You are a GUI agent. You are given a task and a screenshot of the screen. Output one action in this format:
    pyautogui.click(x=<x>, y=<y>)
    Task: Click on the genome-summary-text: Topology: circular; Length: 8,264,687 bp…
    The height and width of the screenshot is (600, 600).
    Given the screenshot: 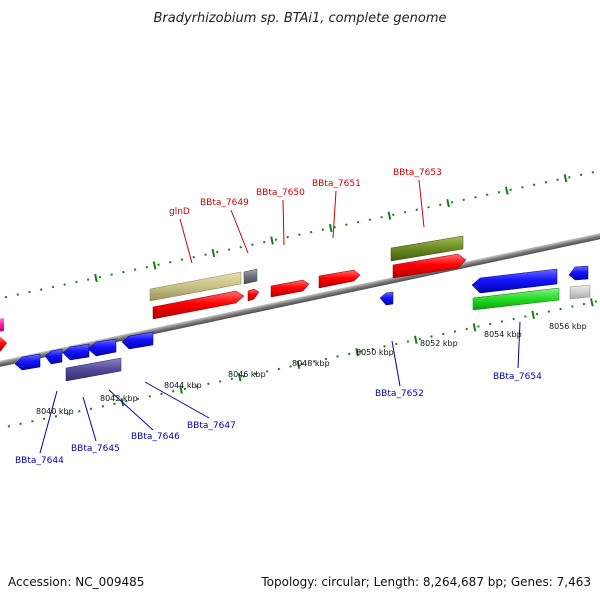 What is the action you would take?
    pyautogui.click(x=425, y=582)
    